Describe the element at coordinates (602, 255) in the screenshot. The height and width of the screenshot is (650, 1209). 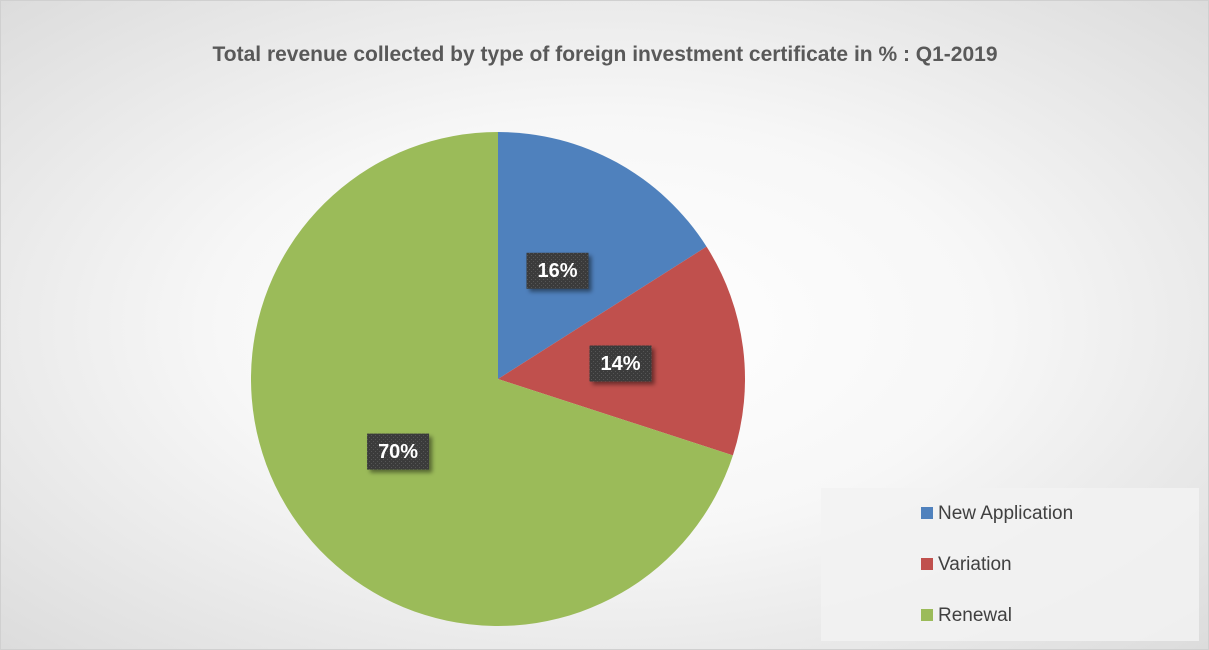
I see `pie-slice` at that location.